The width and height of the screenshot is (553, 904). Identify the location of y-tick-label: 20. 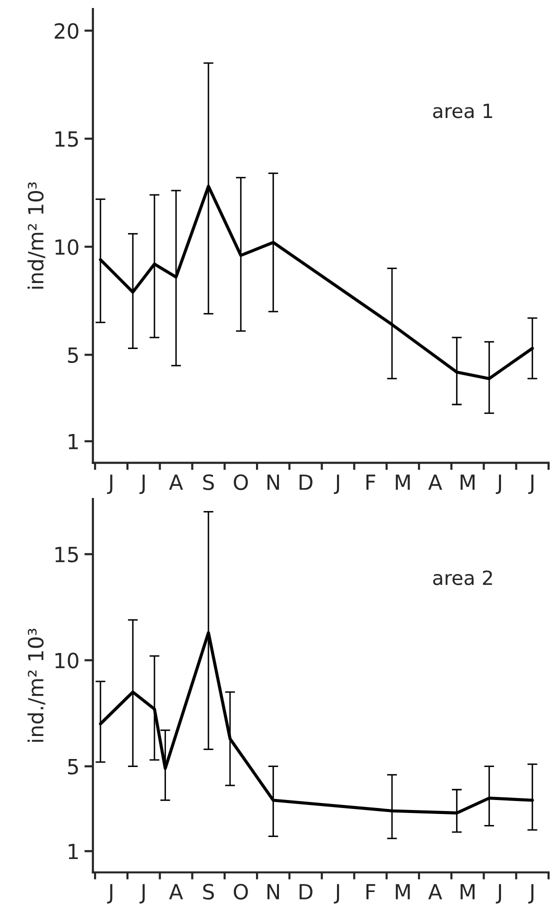
(66, 31).